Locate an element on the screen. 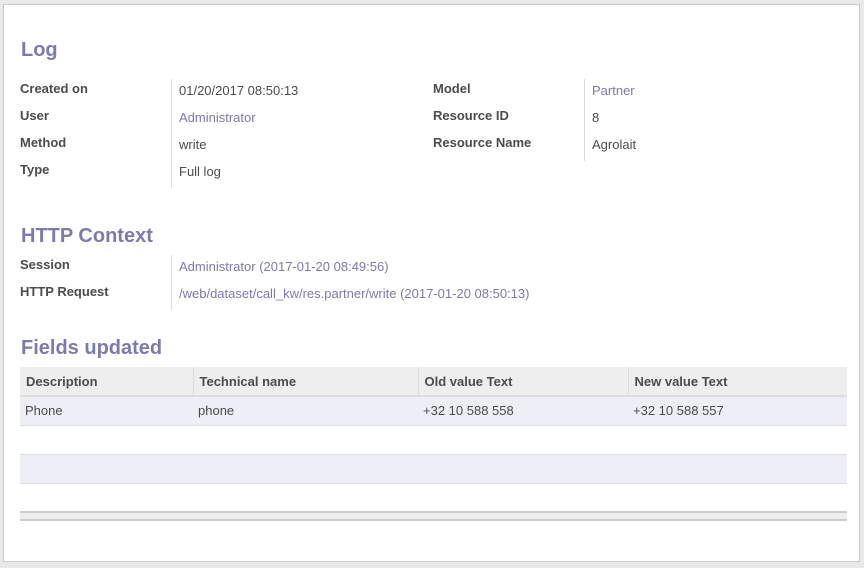  label-type: Type is located at coordinates (35, 169).